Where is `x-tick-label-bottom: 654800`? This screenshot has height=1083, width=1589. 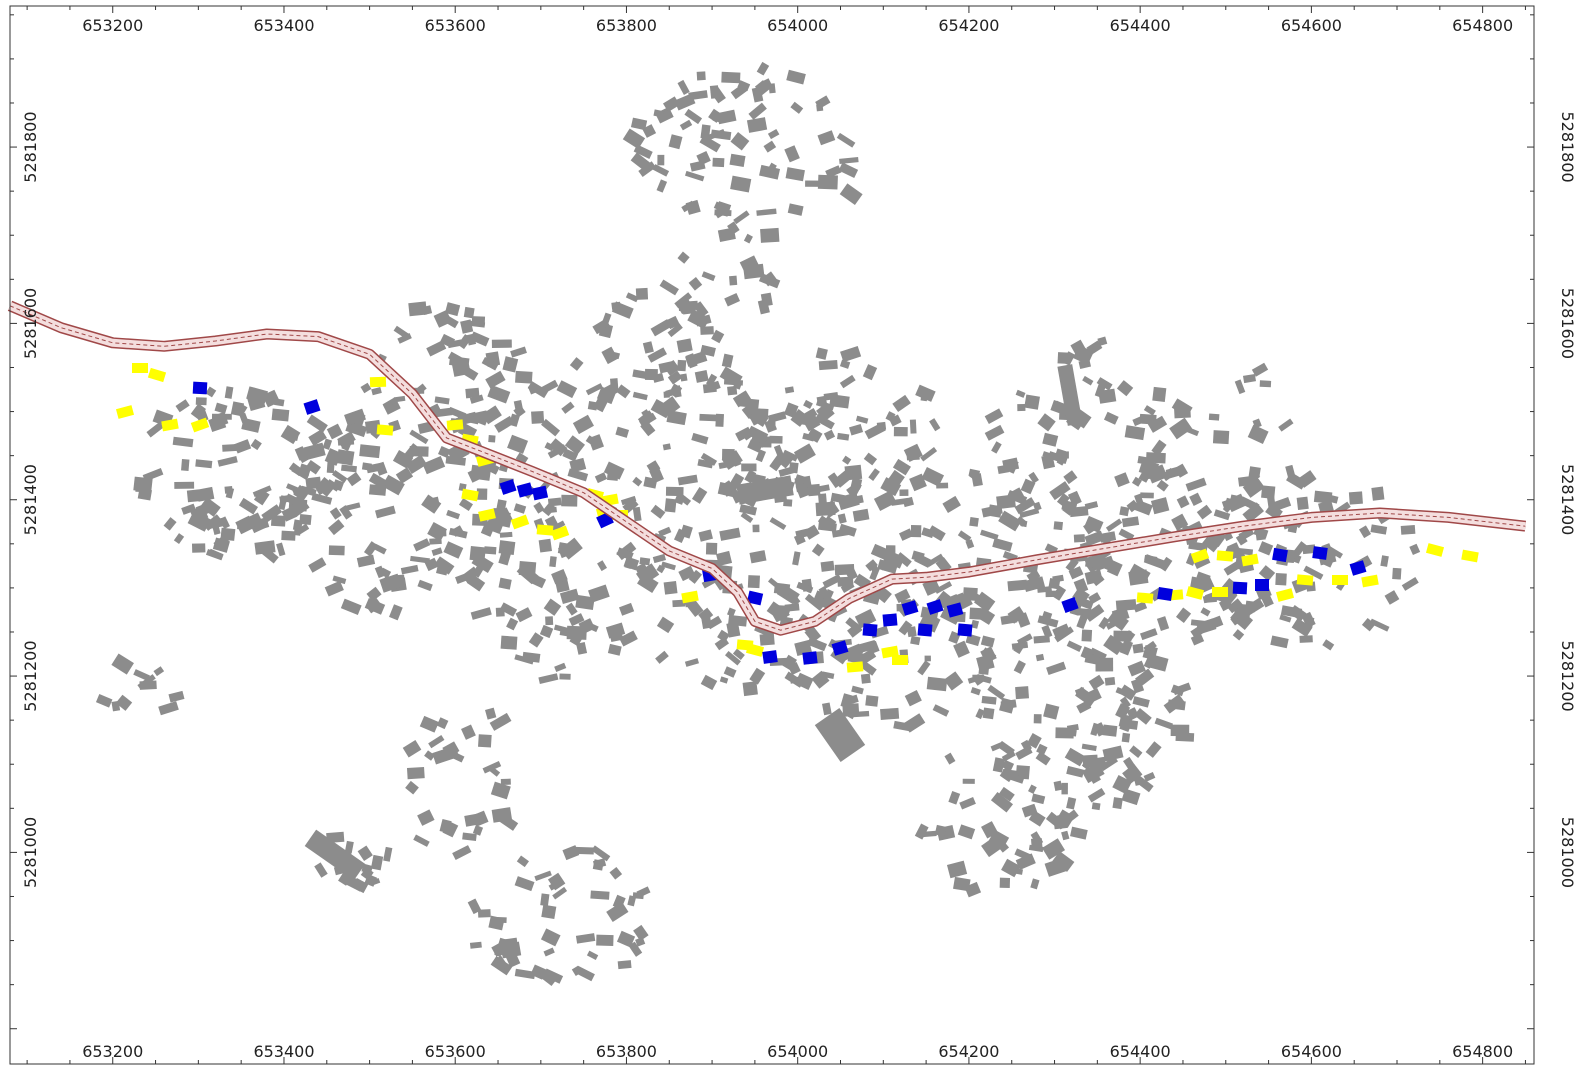 x-tick-label-bottom: 654800 is located at coordinates (1482, 1051).